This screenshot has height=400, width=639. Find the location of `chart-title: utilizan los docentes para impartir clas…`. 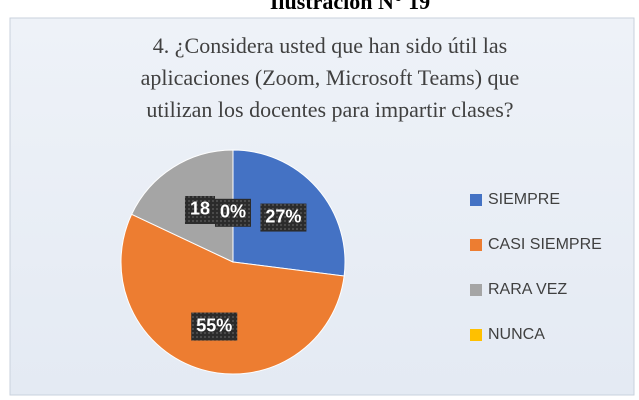

chart-title: utilizan los docentes para impartir clas… is located at coordinates (329, 109).